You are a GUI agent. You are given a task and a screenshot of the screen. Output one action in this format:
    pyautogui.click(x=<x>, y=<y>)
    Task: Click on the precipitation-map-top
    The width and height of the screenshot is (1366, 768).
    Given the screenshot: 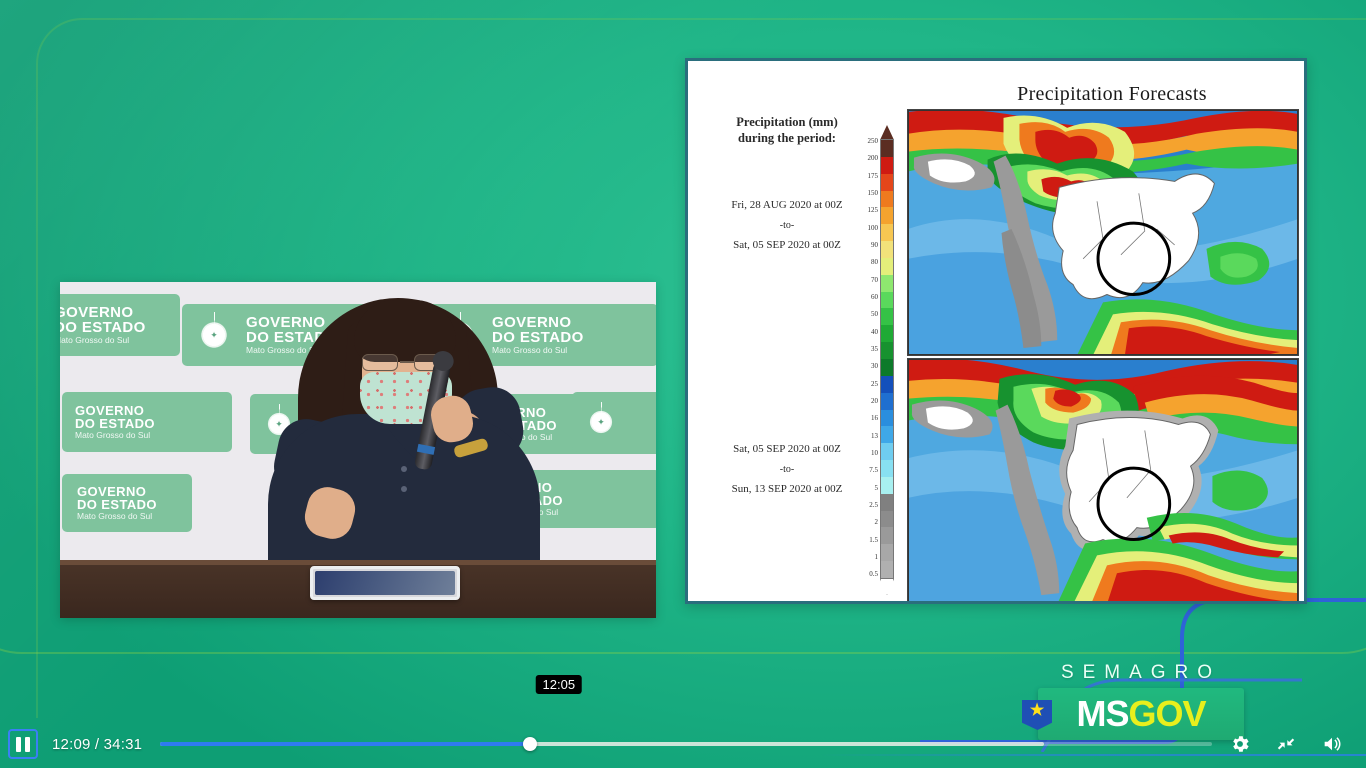 What is the action you would take?
    pyautogui.click(x=1103, y=232)
    